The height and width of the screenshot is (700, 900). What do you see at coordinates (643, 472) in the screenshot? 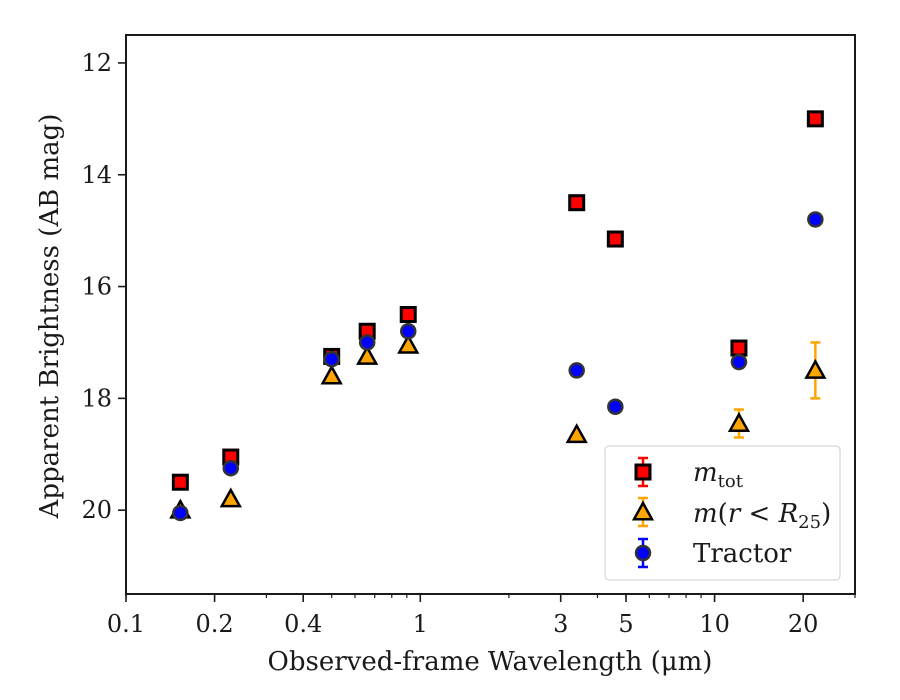
I see `legend-square-icon` at bounding box center [643, 472].